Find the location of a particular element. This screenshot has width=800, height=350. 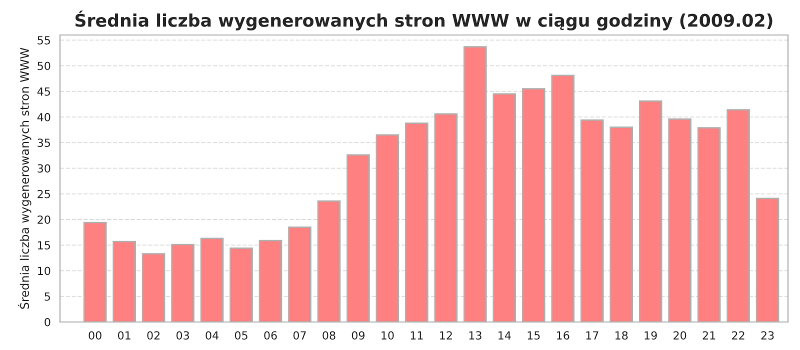

x-tick-label: 06 is located at coordinates (270, 335).